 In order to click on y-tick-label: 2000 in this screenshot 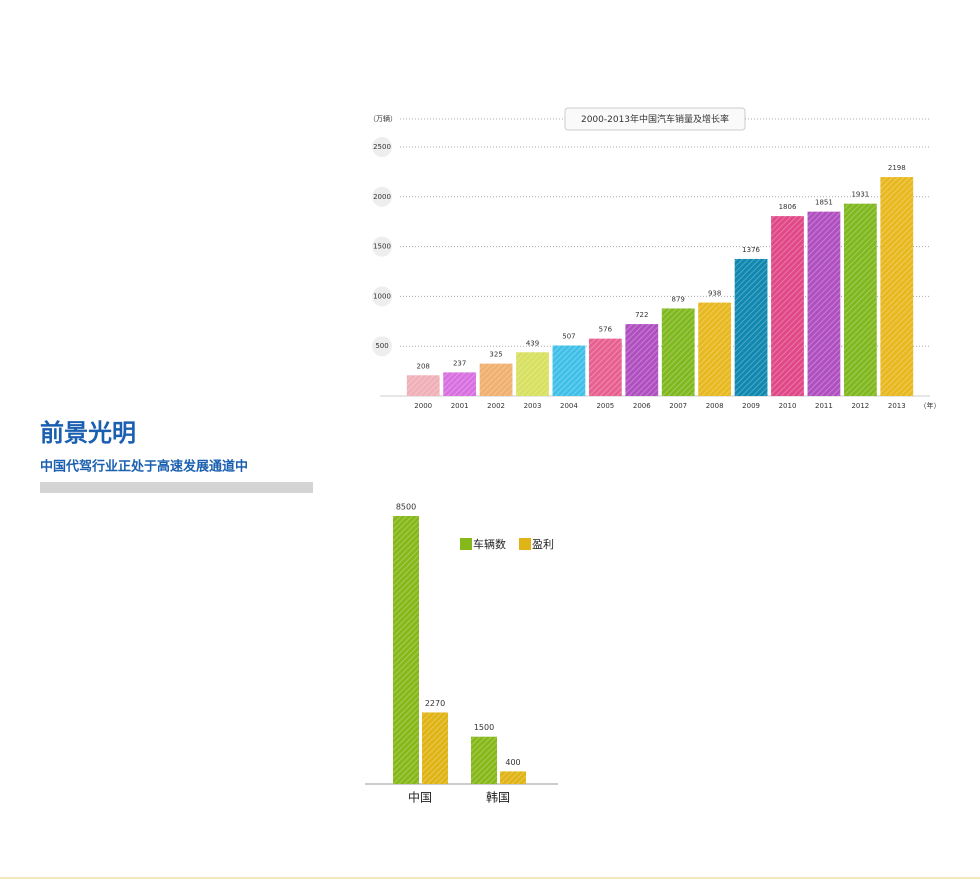, I will do `click(382, 197)`.